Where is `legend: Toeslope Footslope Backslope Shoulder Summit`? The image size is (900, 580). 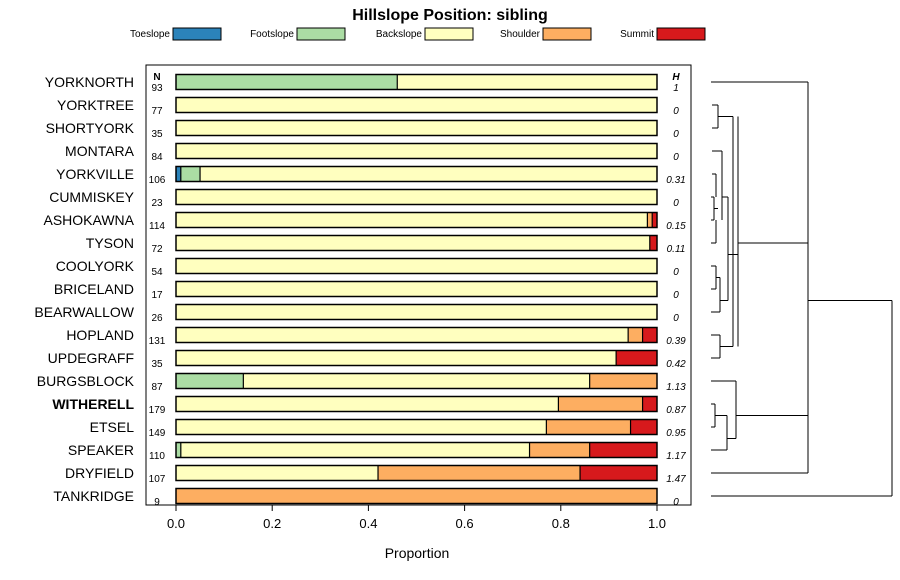 legend: Toeslope Footslope Backslope Shoulder Summit is located at coordinates (418, 34).